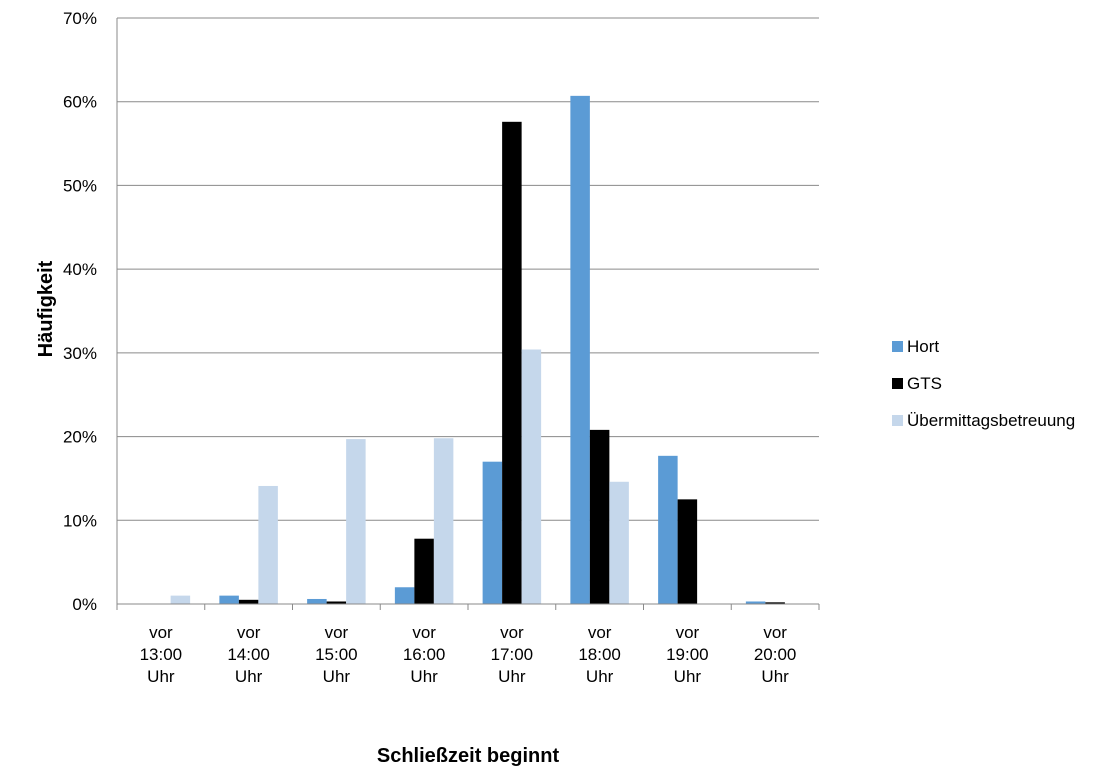  What do you see at coordinates (336, 654) in the screenshot?
I see `x-tick-label: vor 15:00 Uhr` at bounding box center [336, 654].